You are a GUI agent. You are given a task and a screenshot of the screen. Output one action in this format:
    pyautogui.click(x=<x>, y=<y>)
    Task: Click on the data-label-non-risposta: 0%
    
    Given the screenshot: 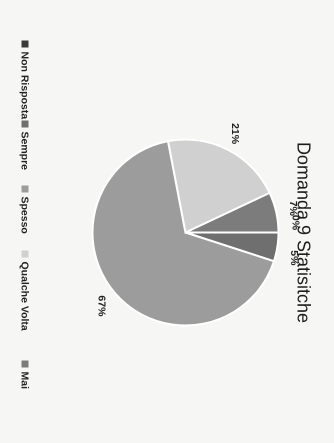 What is the action you would take?
    pyautogui.click(x=296, y=223)
    